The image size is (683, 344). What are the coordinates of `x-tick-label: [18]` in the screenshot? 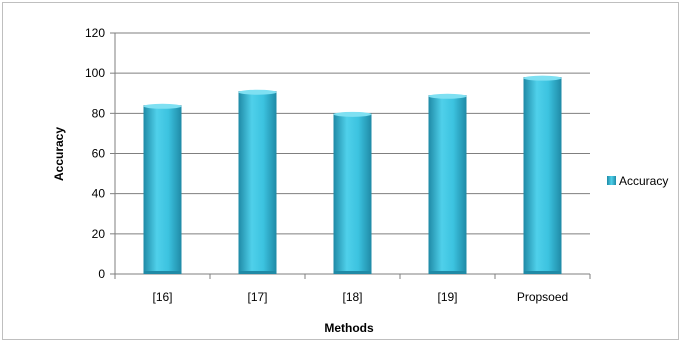 It's located at (352, 297).